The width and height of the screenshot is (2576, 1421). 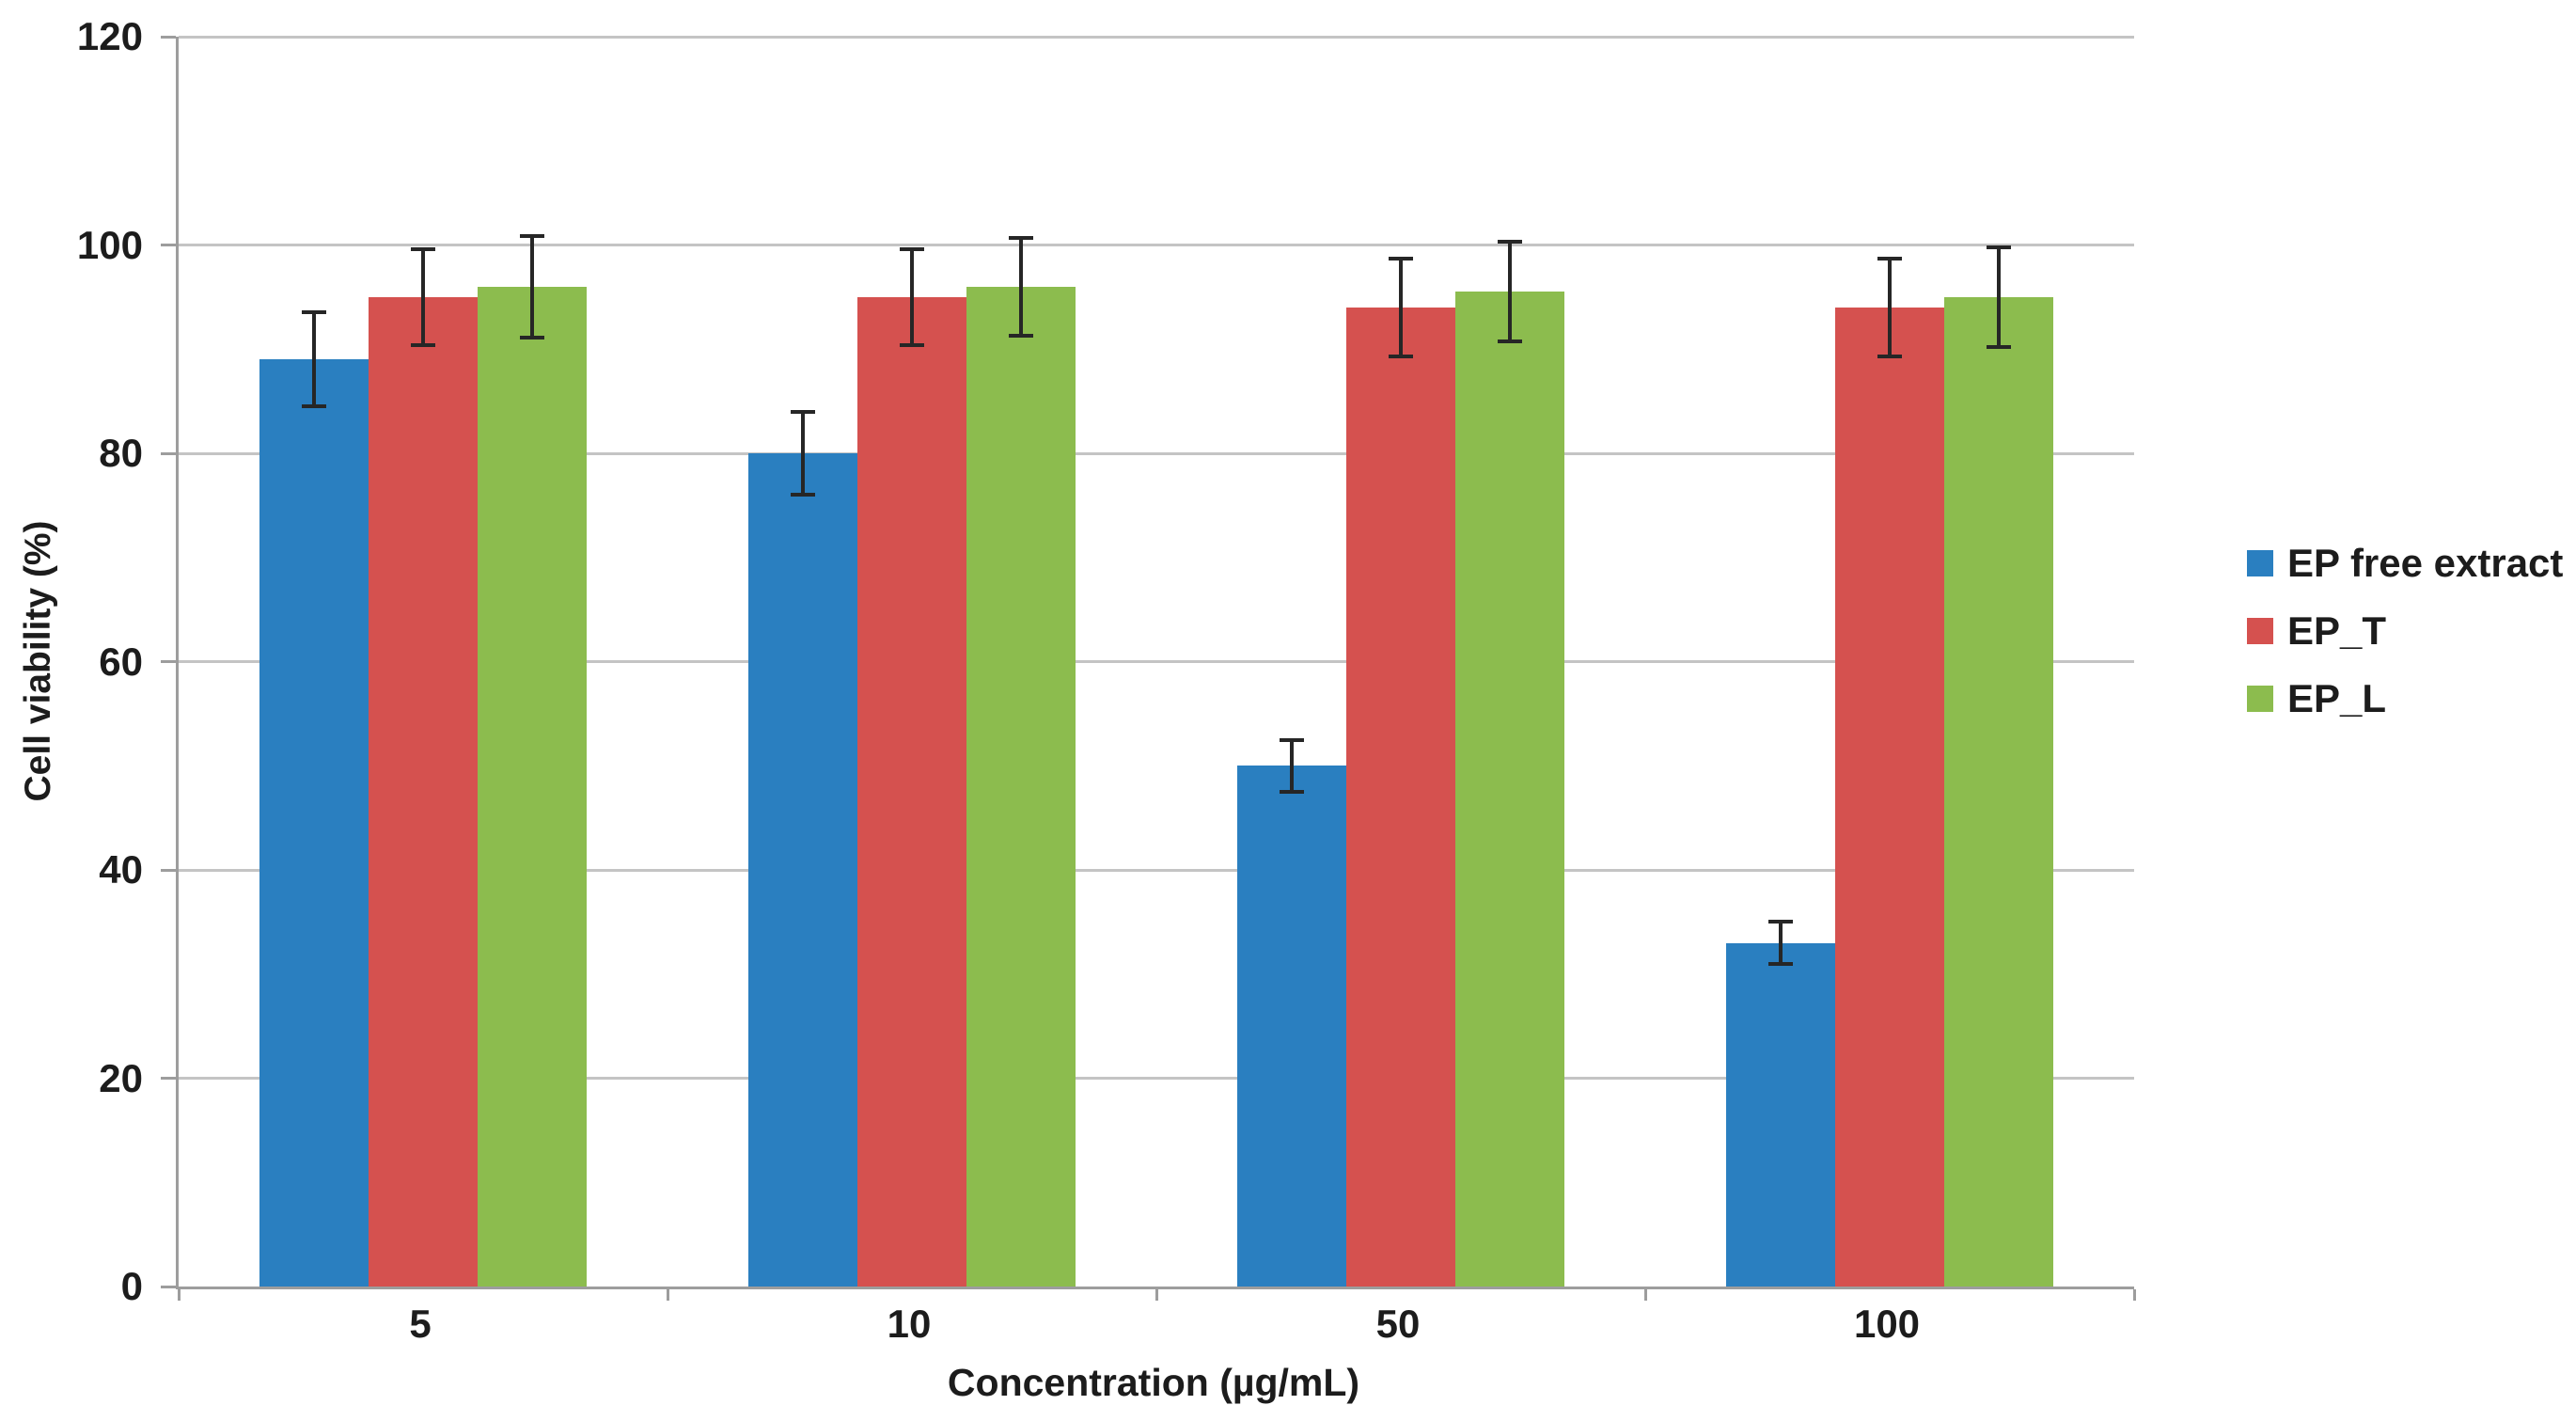 I want to click on y-tick-label-40: 40, so click(x=121, y=869).